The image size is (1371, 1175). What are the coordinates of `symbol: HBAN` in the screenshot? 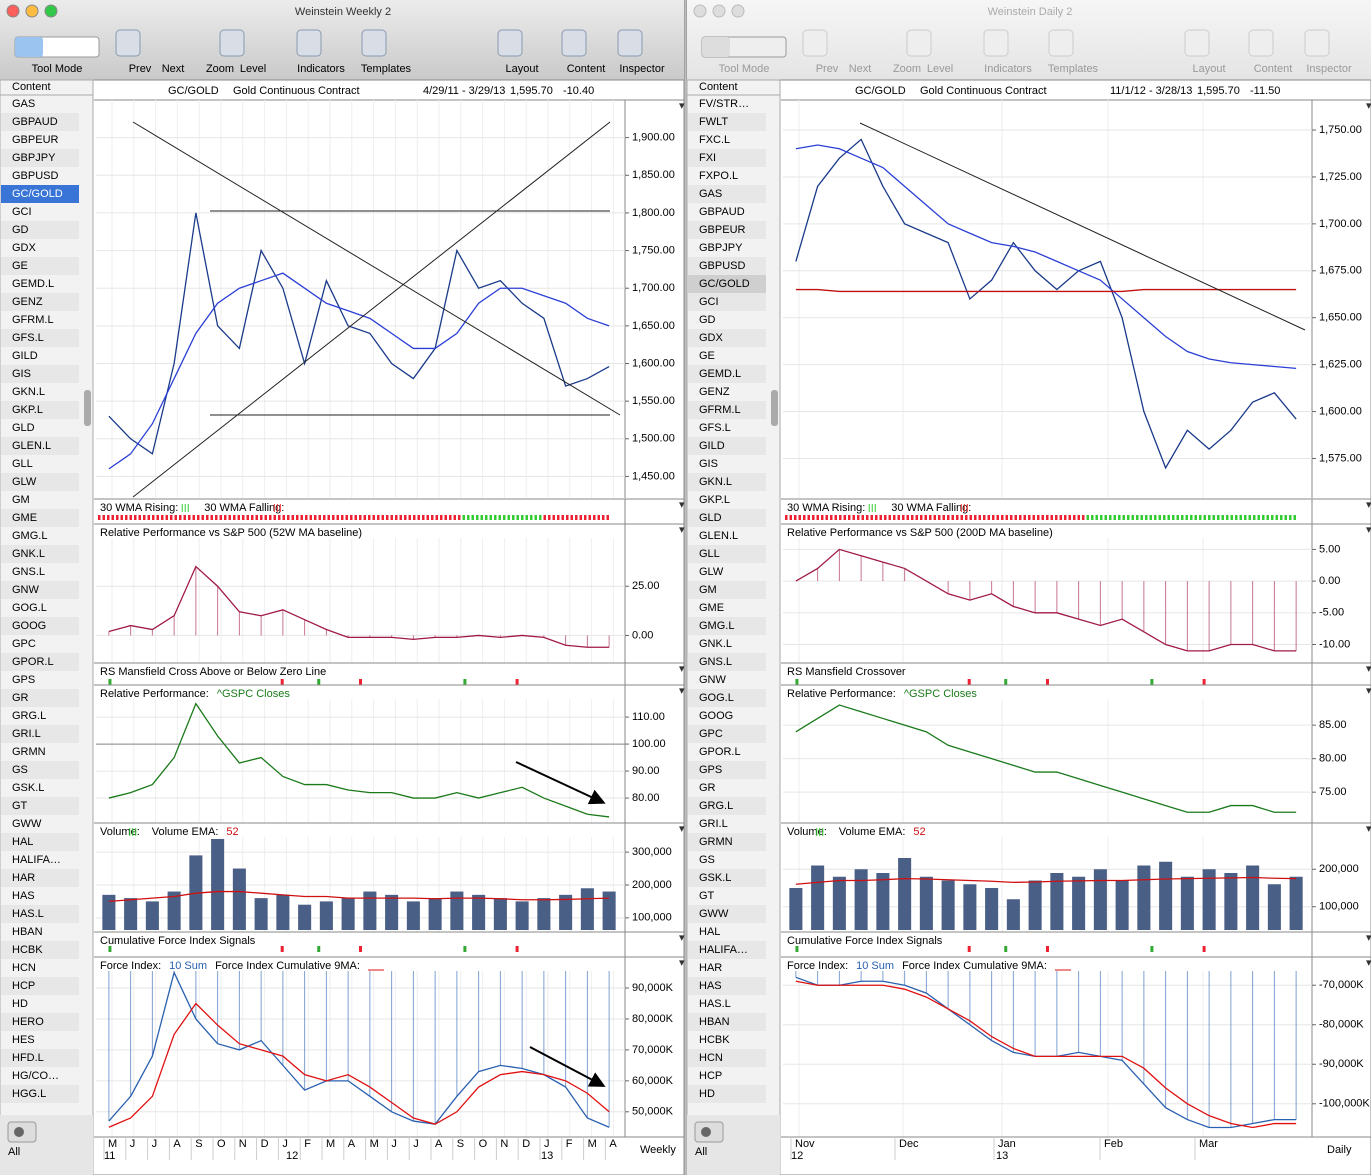 It's located at (714, 1022).